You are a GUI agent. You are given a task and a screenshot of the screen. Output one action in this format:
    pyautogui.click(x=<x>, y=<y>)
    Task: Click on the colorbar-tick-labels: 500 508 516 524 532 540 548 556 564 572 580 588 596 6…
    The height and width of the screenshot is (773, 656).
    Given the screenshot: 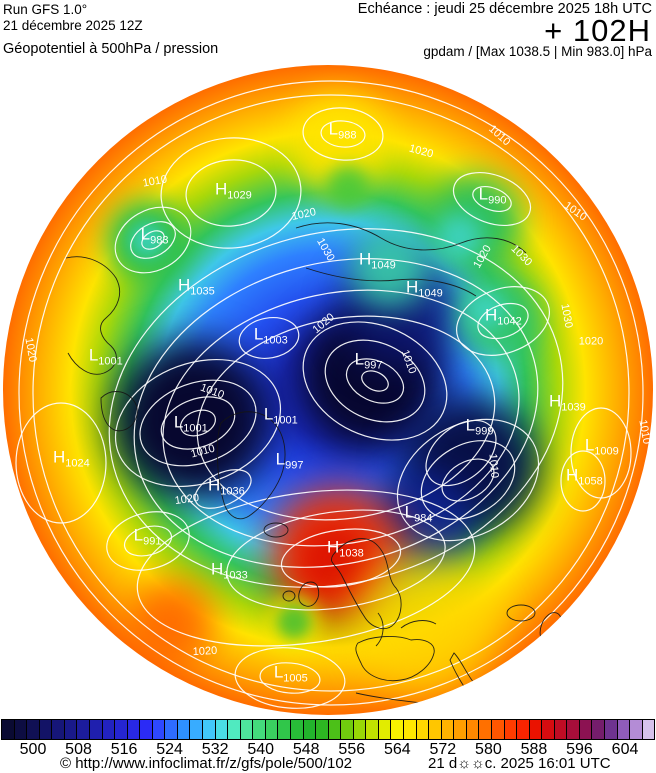 What is the action you would take?
    pyautogui.click(x=328, y=750)
    